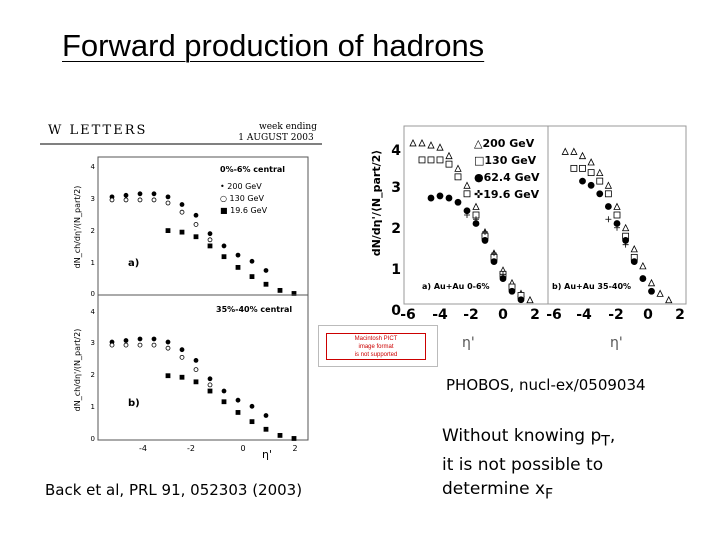 This screenshot has height=540, width=720. Describe the element at coordinates (498, 491) in the screenshot. I see `body-line-3: determine xF` at that location.